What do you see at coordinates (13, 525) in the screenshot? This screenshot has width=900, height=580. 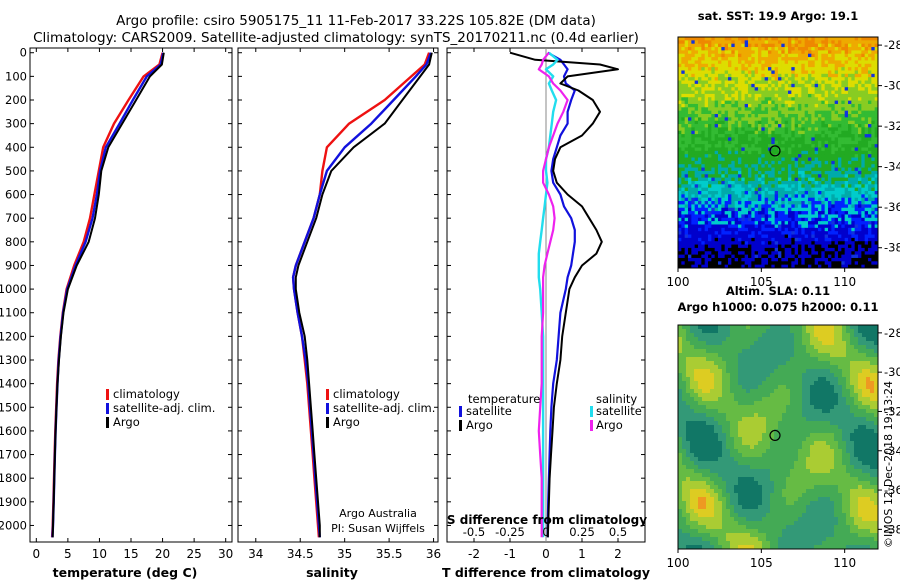 I see `y-tick-label: 2000` at bounding box center [13, 525].